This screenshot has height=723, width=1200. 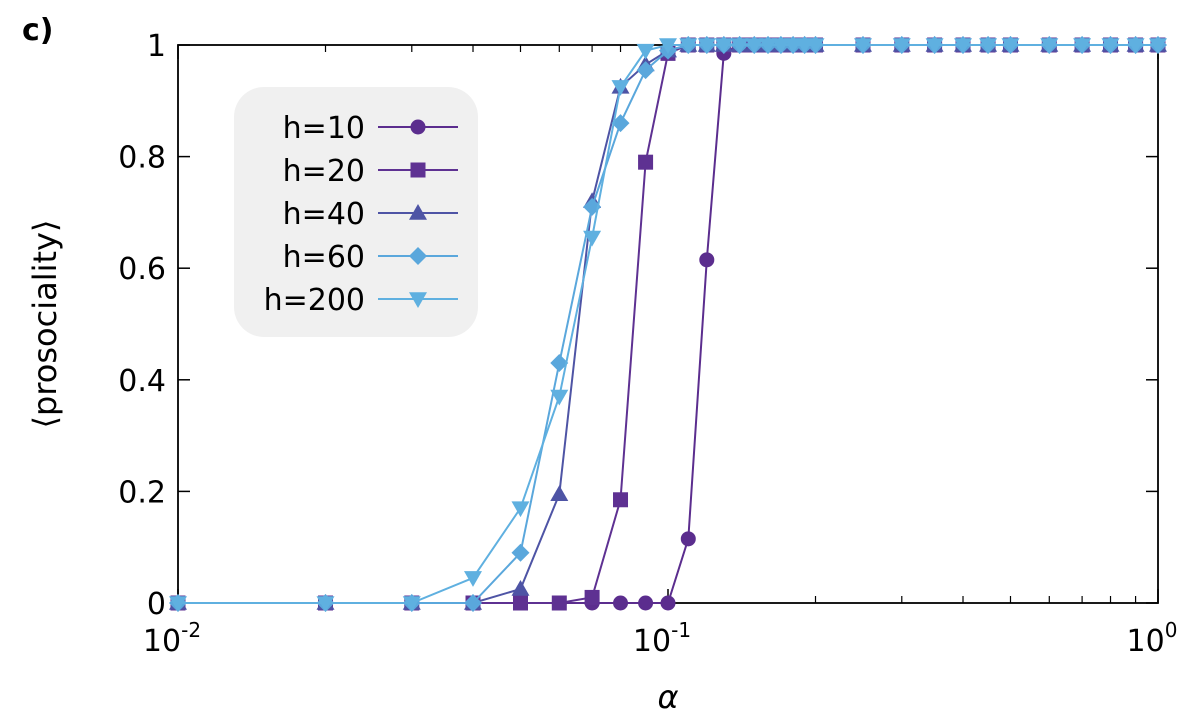 What do you see at coordinates (418, 170) in the screenshot?
I see `legend-marker-h=20` at bounding box center [418, 170].